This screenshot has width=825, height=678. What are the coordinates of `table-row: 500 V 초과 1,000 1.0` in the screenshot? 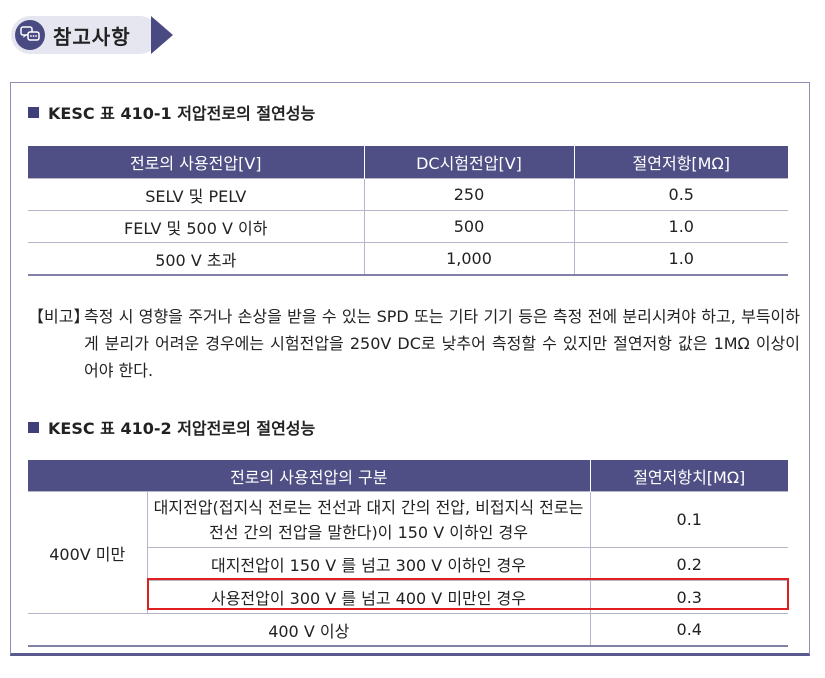 It's located at (408, 259).